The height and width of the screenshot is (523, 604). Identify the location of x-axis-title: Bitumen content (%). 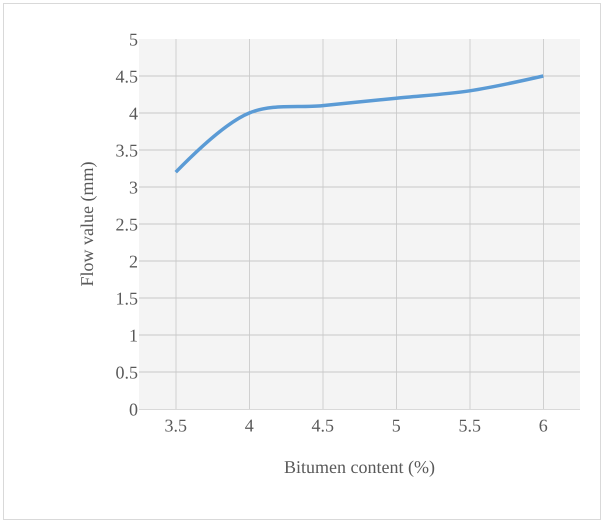
(359, 467).